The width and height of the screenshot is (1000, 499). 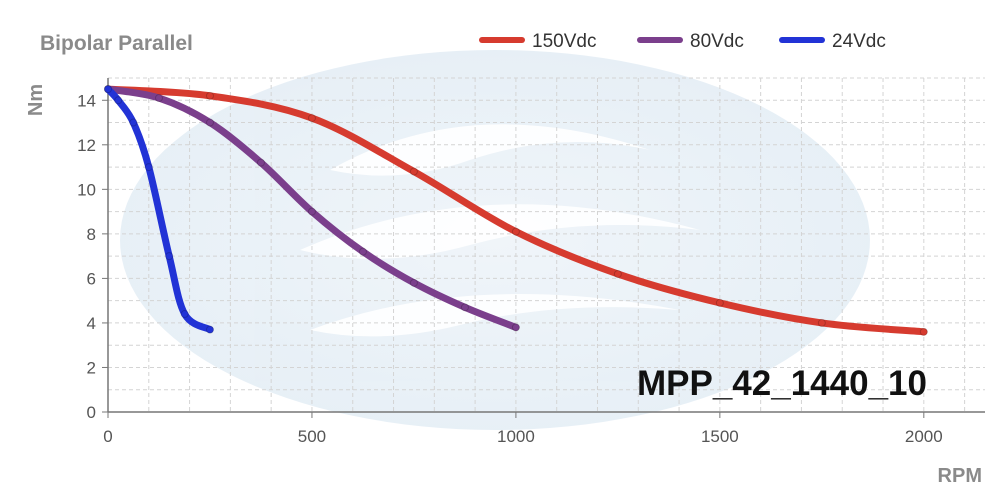 What do you see at coordinates (564, 41) in the screenshot?
I see `legend-label-150vdc: 150Vdc` at bounding box center [564, 41].